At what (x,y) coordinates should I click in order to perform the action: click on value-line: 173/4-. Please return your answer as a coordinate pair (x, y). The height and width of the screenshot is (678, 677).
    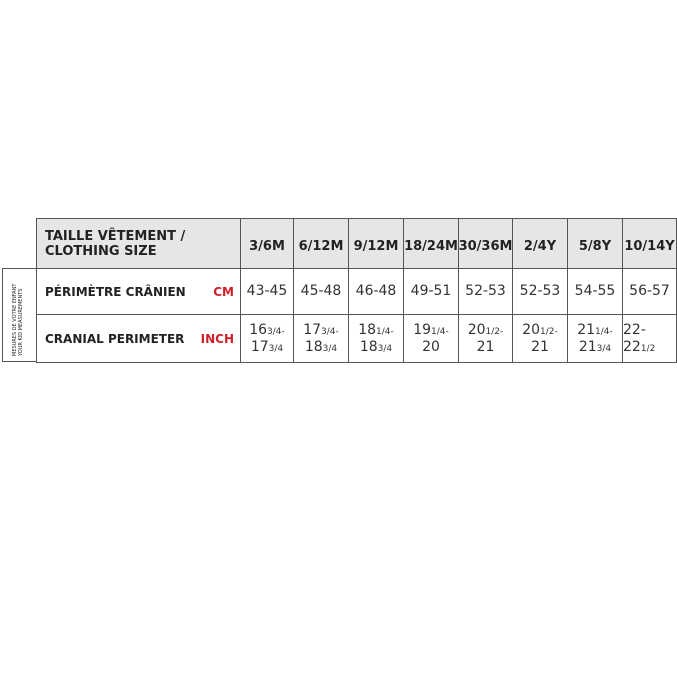
    Looking at the image, I should click on (321, 330).